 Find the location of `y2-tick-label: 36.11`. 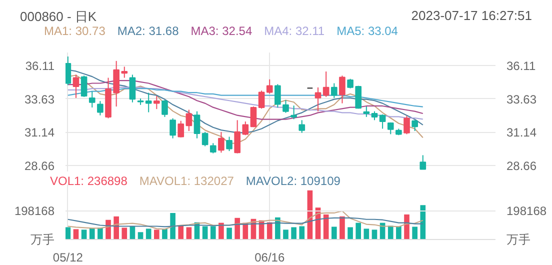

y2-tick-label: 36.11 is located at coordinates (521, 66).